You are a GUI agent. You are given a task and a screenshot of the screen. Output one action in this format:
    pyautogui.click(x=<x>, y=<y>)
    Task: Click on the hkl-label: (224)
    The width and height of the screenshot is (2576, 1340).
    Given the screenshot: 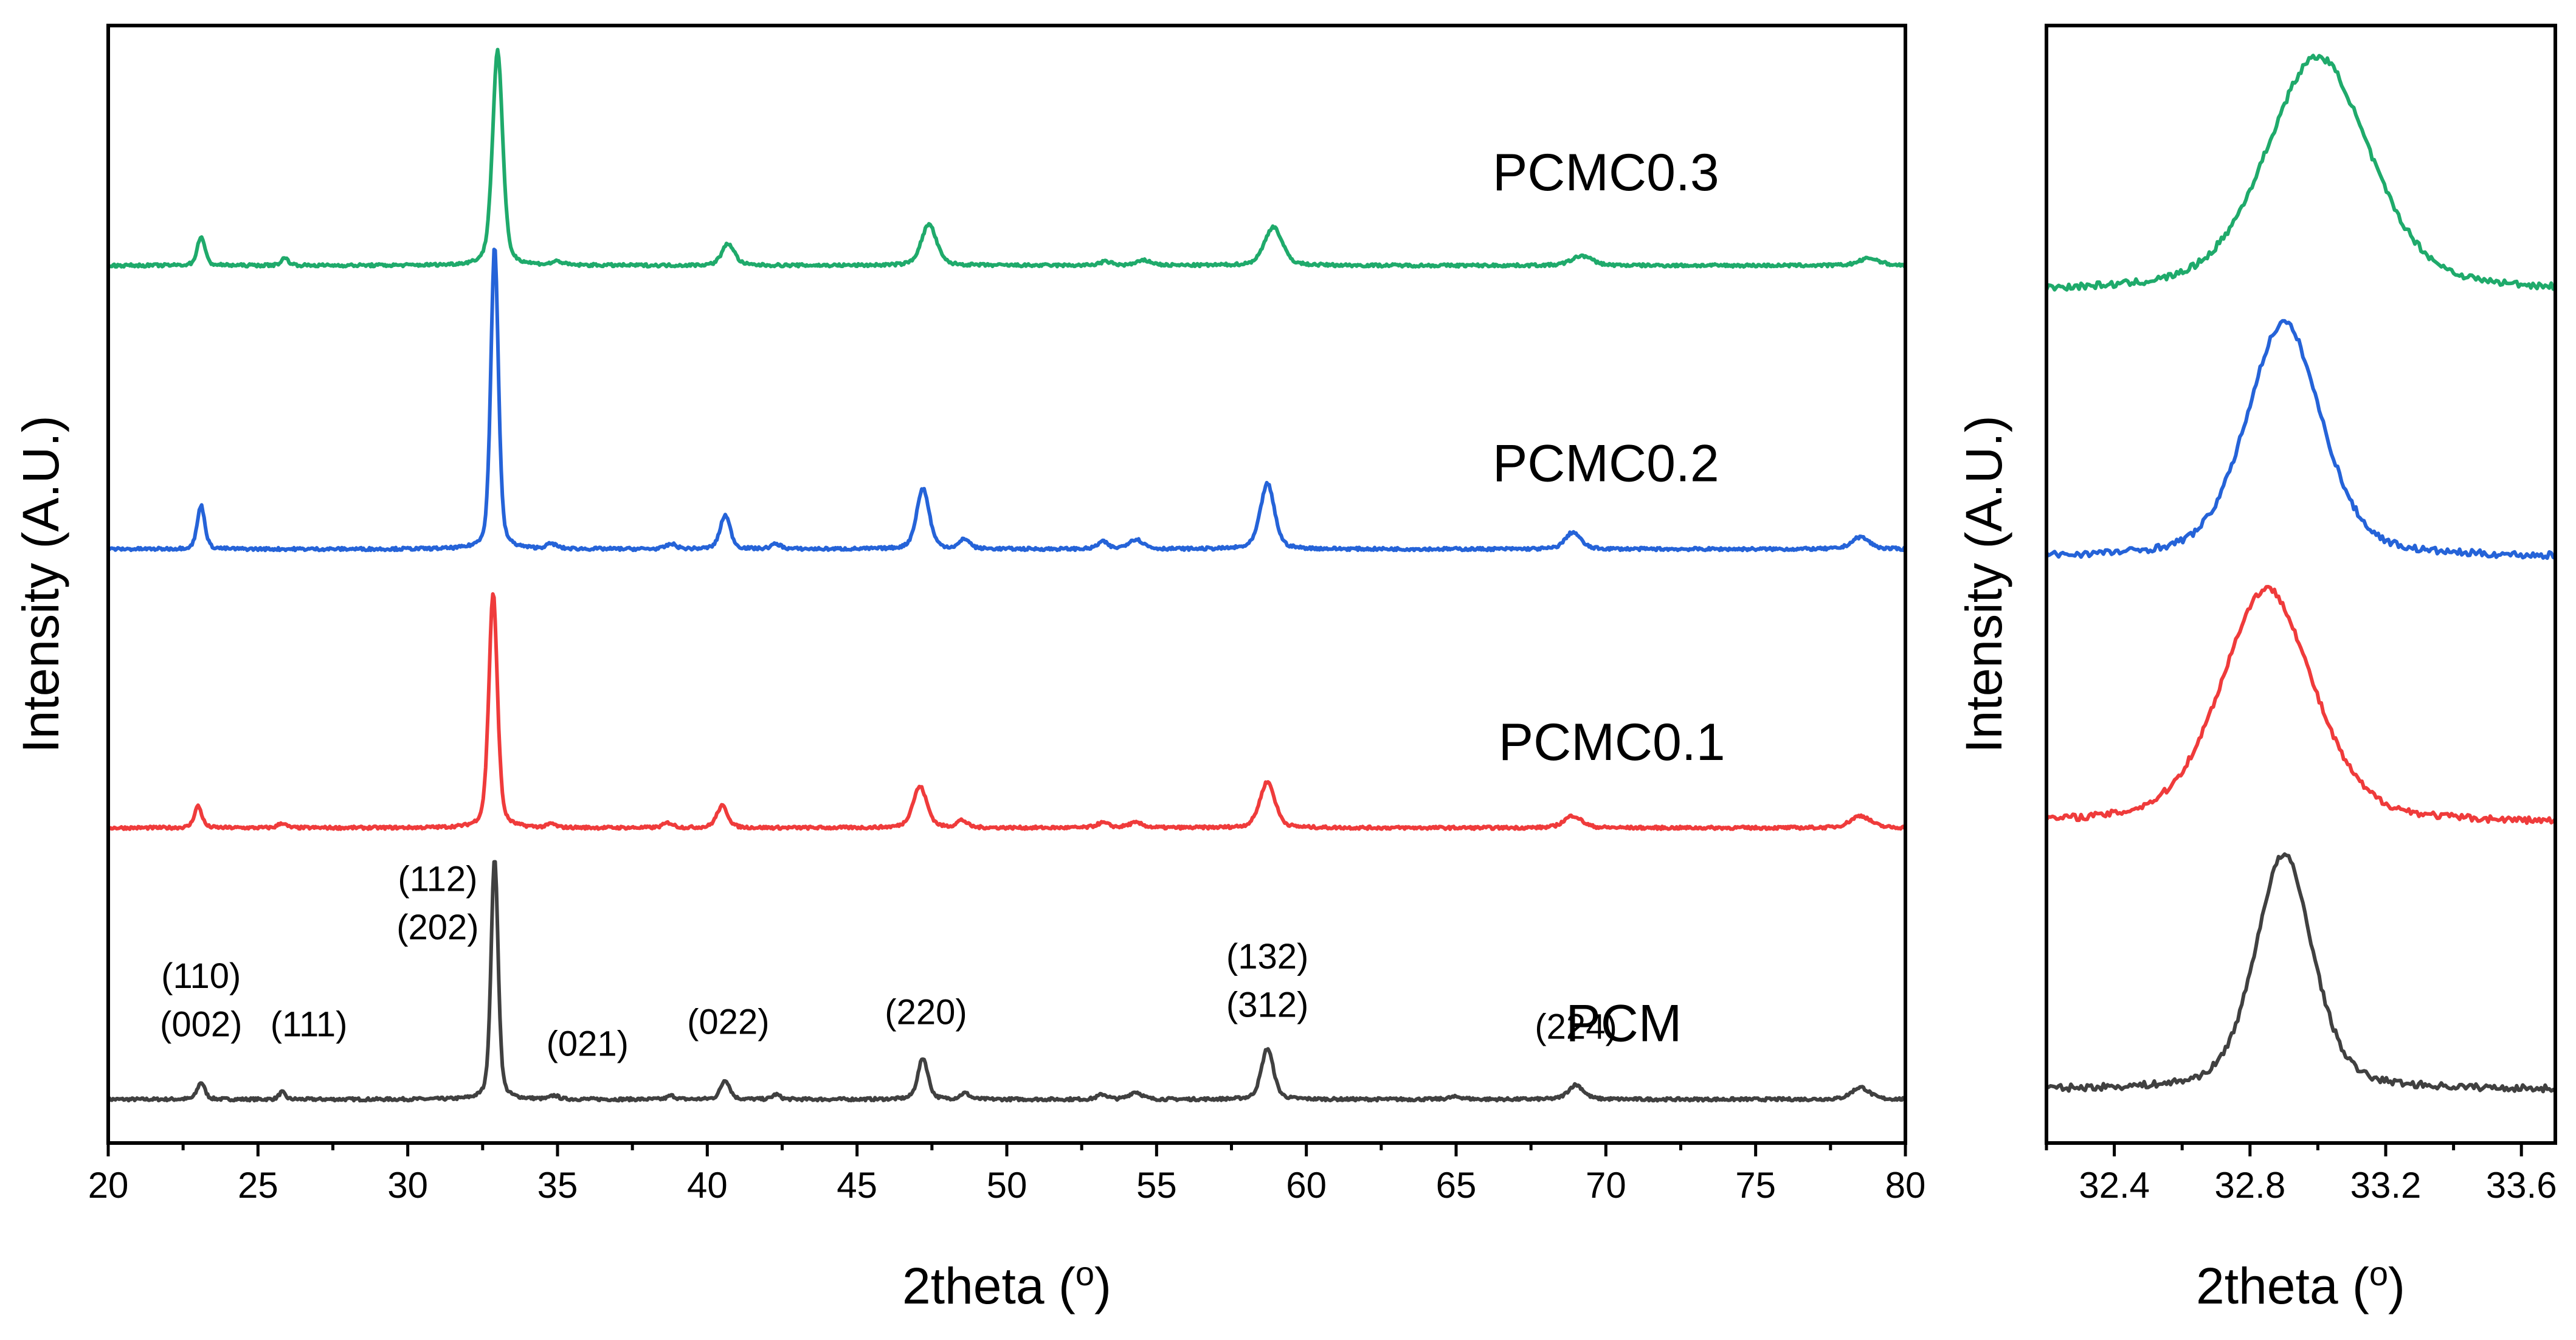 What is the action you would take?
    pyautogui.click(x=1576, y=1027)
    